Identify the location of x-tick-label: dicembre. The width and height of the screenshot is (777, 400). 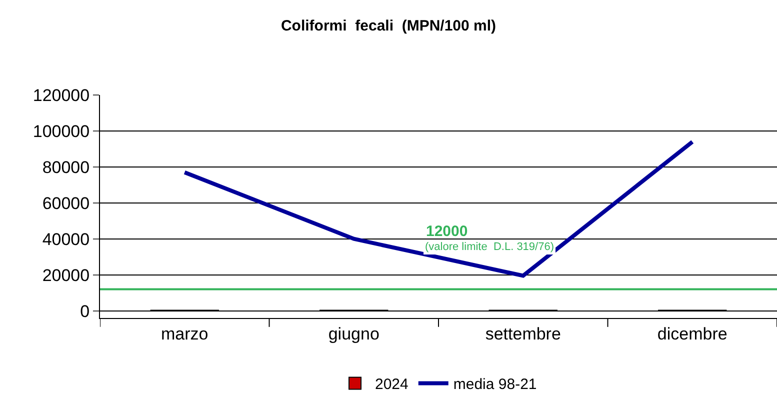
(692, 334).